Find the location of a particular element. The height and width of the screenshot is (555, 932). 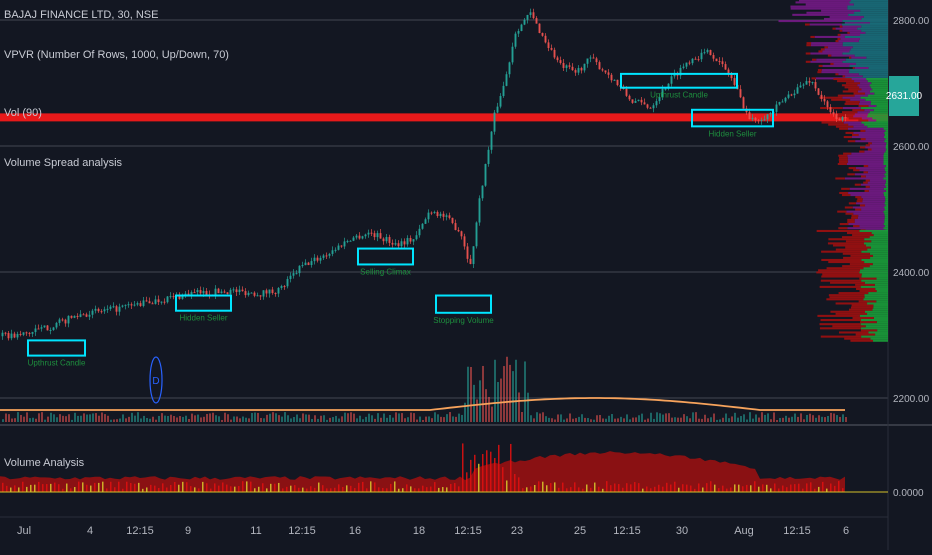

vsa-box is located at coordinates (679, 80).